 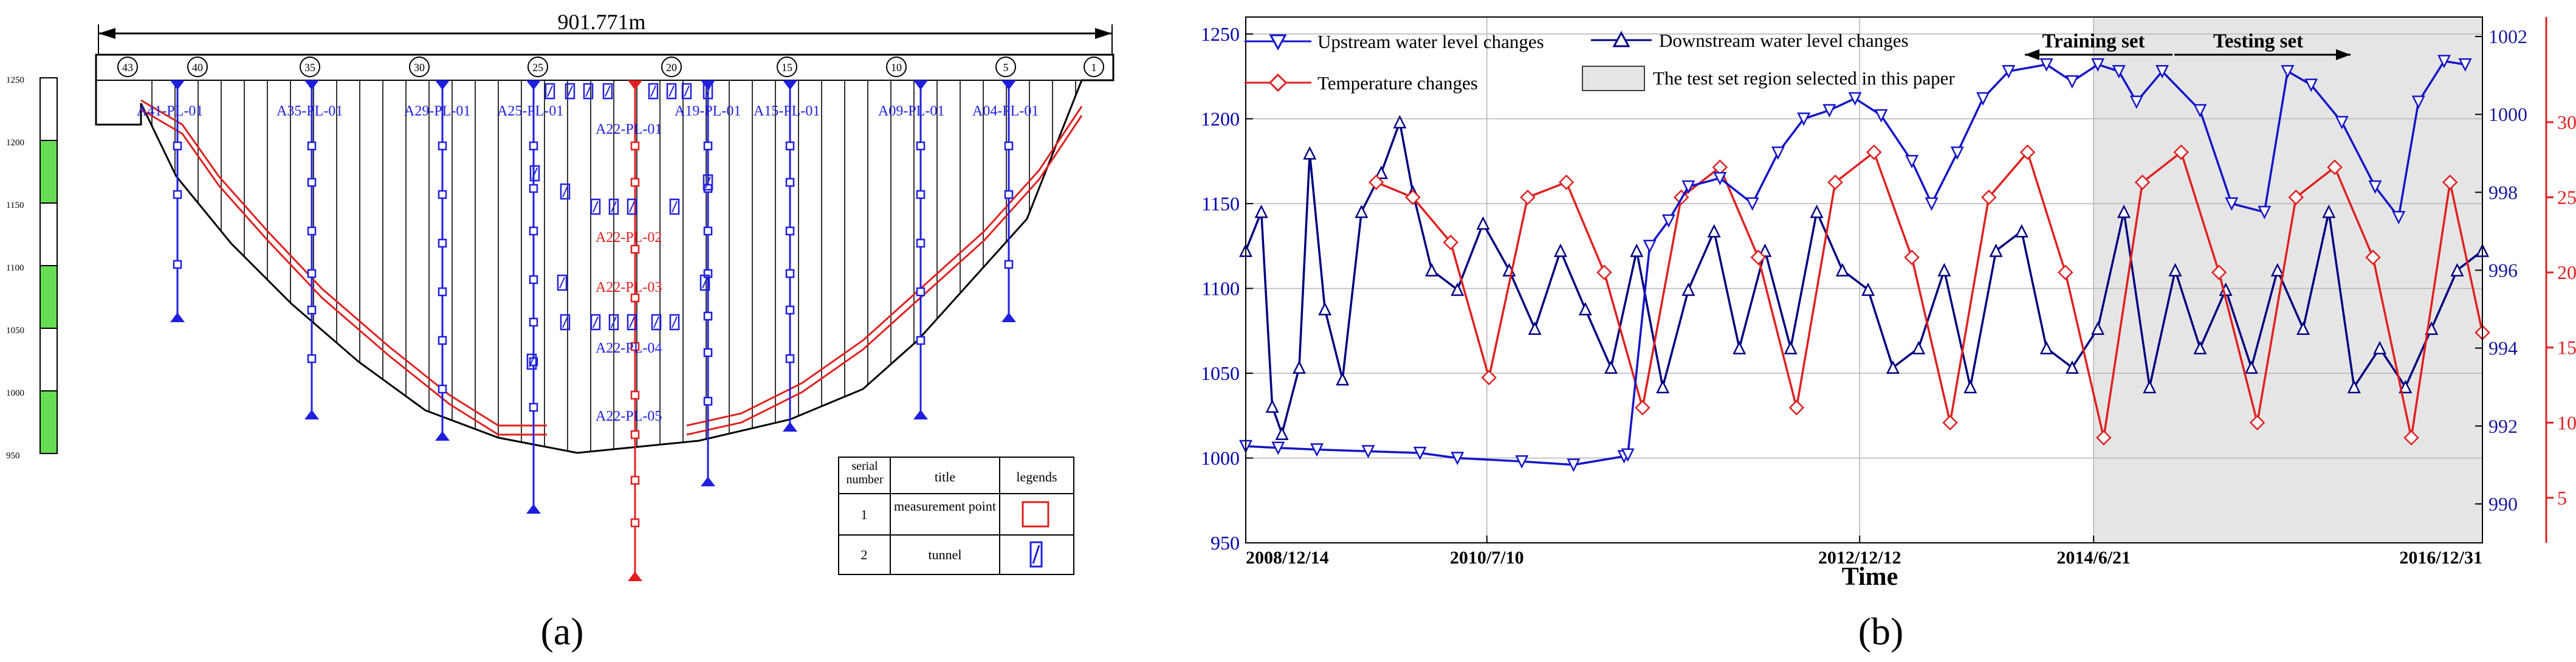 I want to click on legend-temperature: Temperature changes, so click(x=1361, y=83).